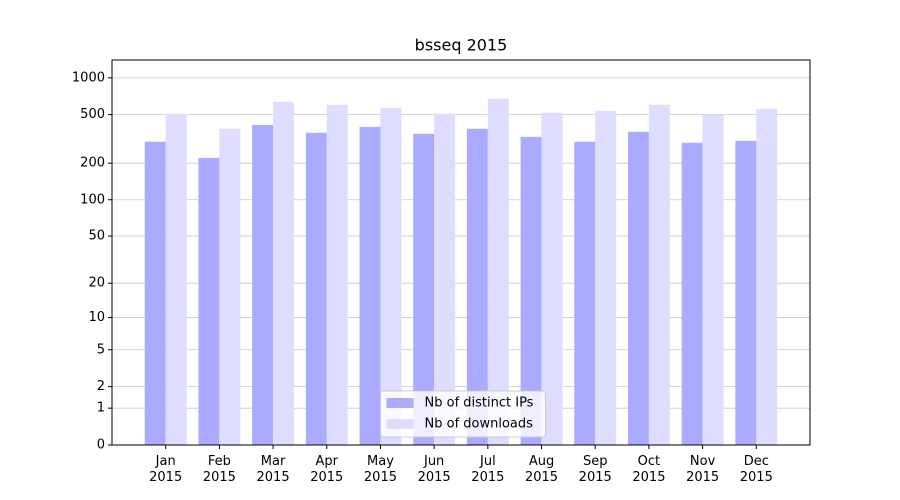  I want to click on y-tick-label: 1, so click(101, 408).